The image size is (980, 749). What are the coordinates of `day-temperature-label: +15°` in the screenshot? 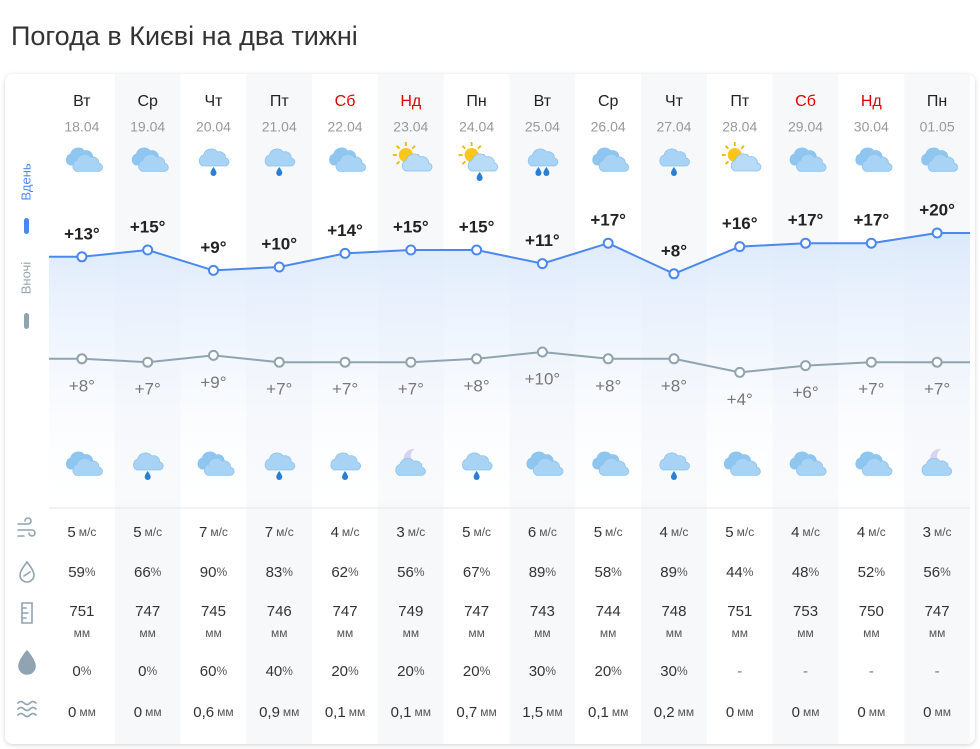 It's located at (477, 226).